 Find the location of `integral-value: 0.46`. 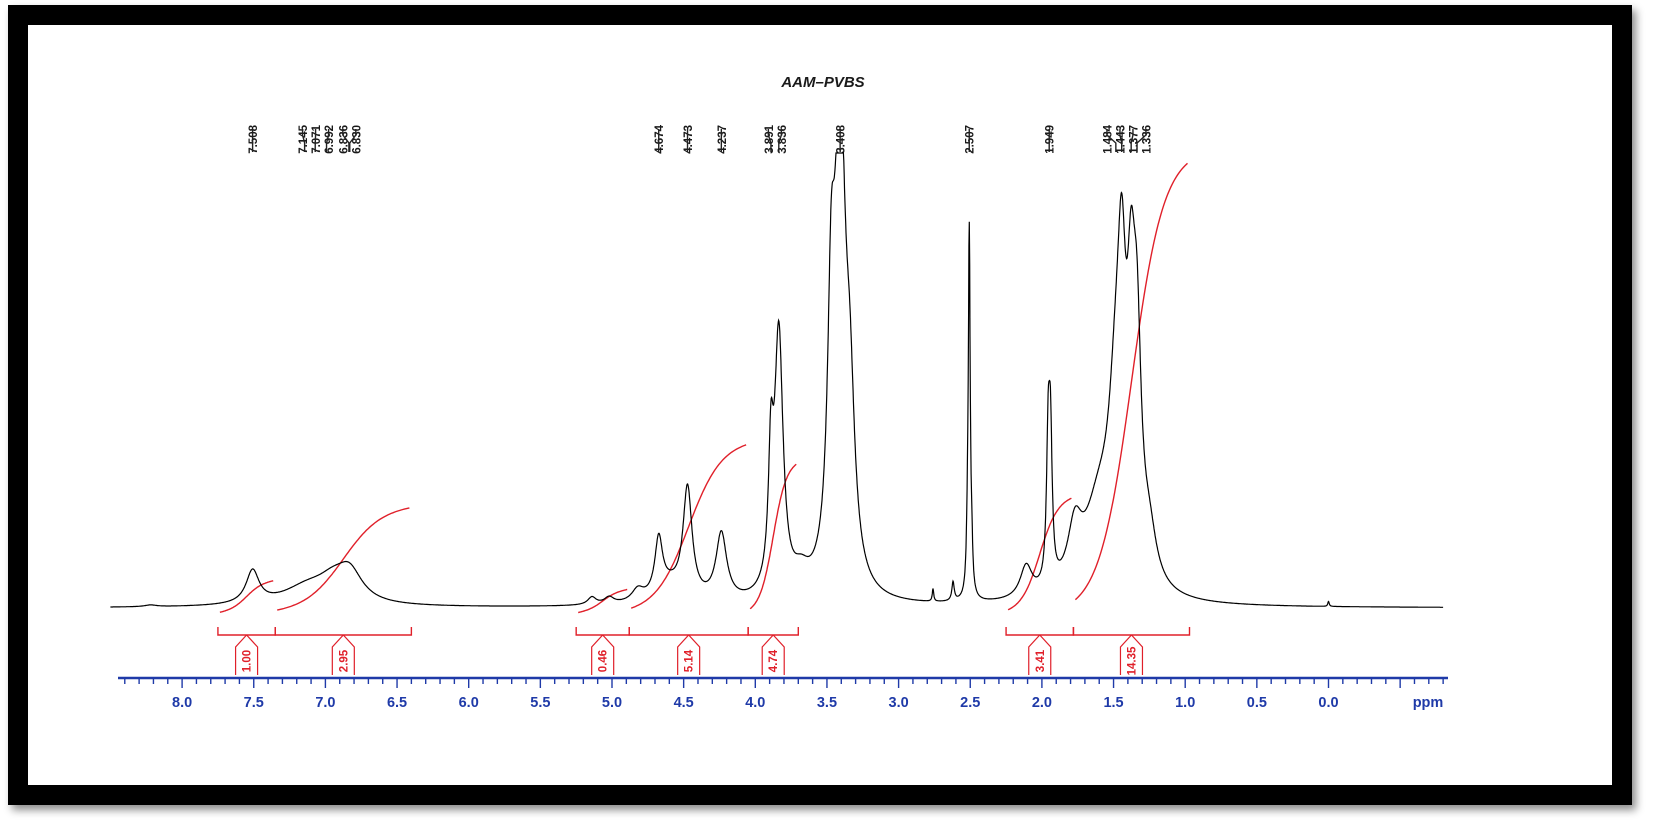

integral-value: 0.46 is located at coordinates (604, 661).